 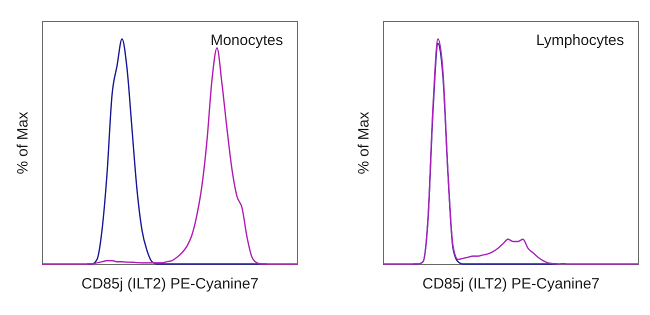 I want to click on annotation: Monocytes, so click(x=246, y=40).